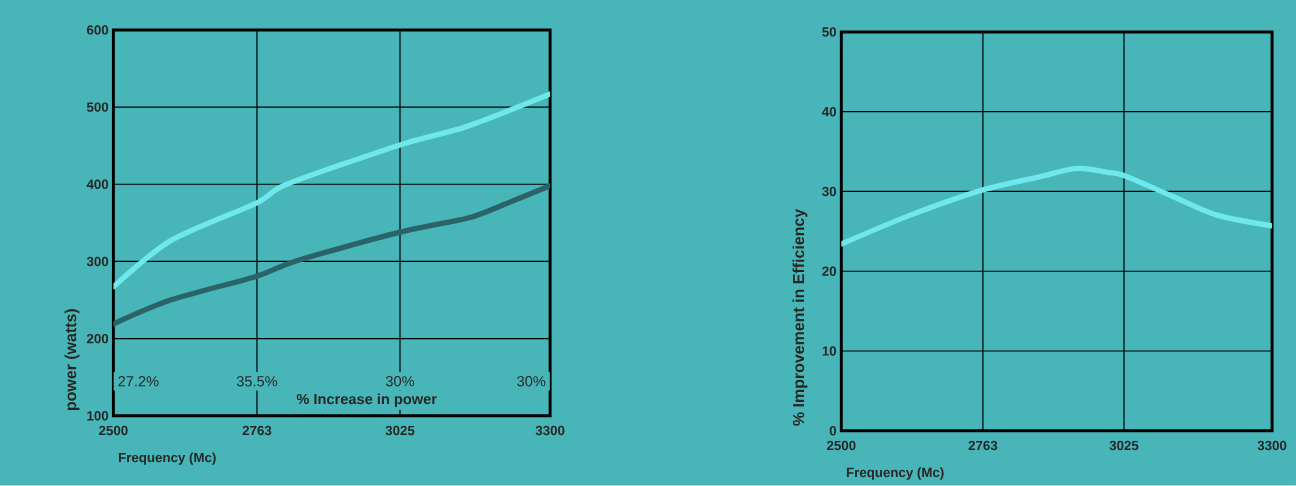 The width and height of the screenshot is (1296, 486). Describe the element at coordinates (97, 30) in the screenshot. I see `y-tick-label: 600` at that location.